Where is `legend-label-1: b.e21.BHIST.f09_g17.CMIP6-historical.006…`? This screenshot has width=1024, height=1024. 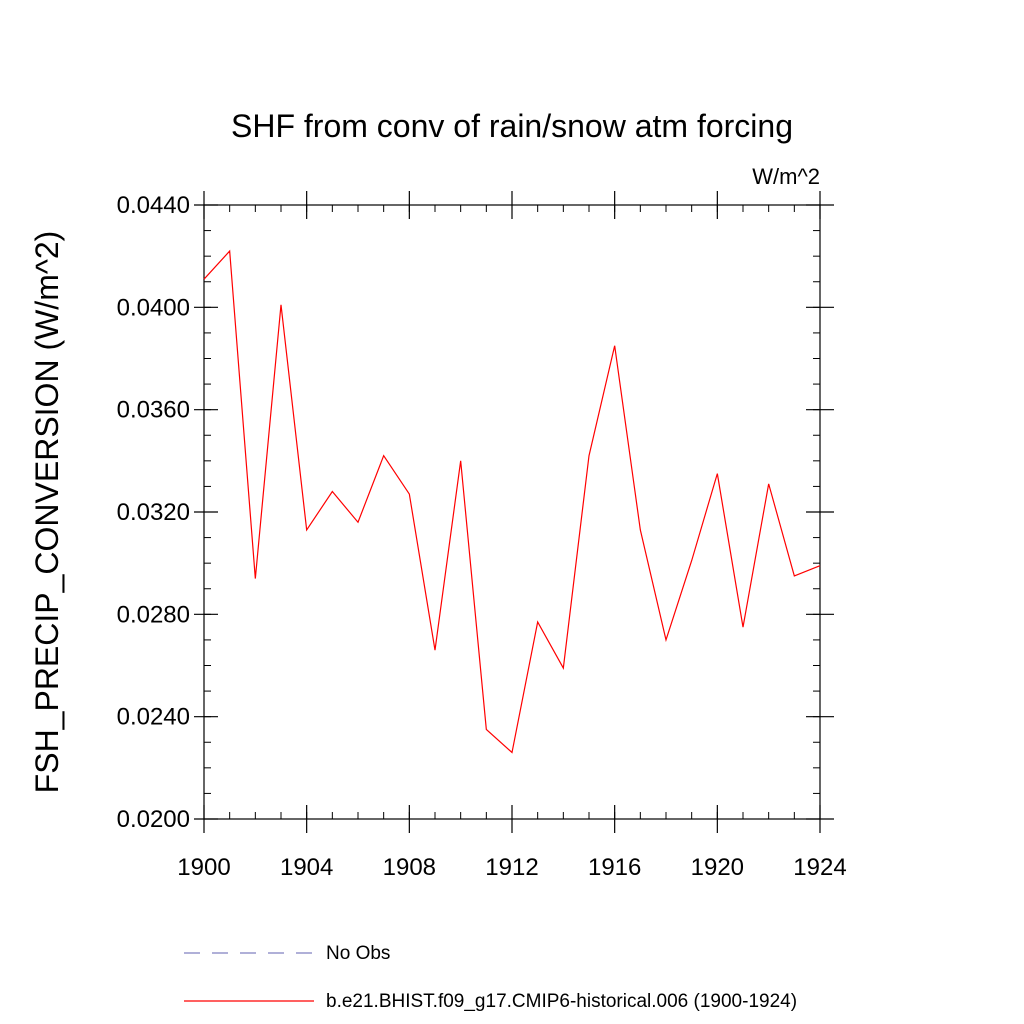 legend-label-1: b.e21.BHIST.f09_g17.CMIP6-historical.006… is located at coordinates (561, 1001).